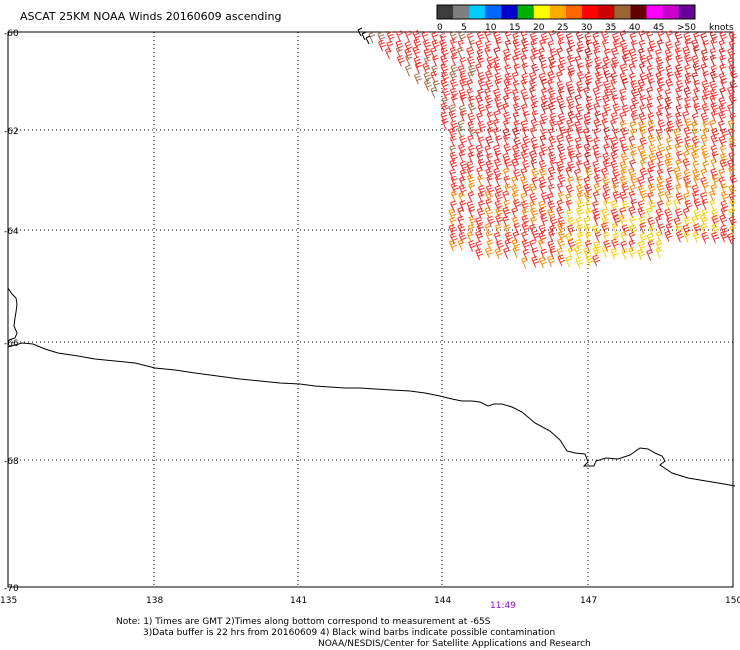 The image size is (740, 650). What do you see at coordinates (635, 28) in the screenshot?
I see `legend-label: 40` at bounding box center [635, 28].